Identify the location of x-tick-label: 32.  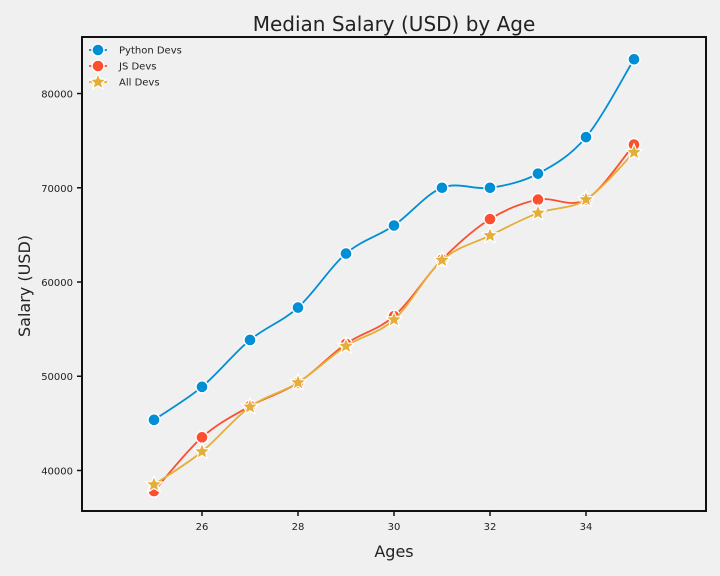
(490, 527).